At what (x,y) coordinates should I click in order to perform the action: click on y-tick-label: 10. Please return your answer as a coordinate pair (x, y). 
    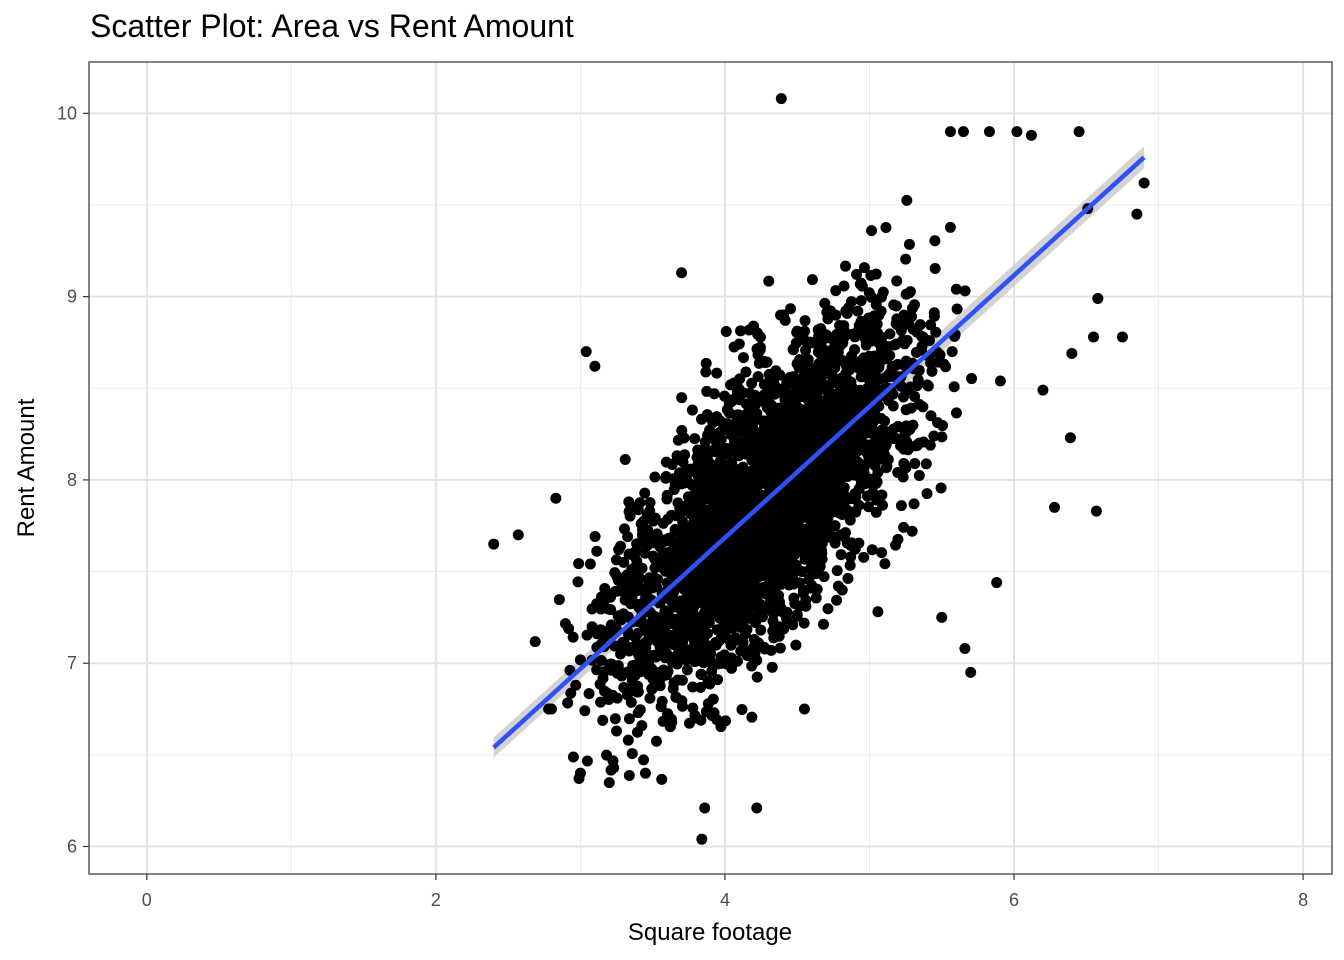
    Looking at the image, I should click on (67, 113).